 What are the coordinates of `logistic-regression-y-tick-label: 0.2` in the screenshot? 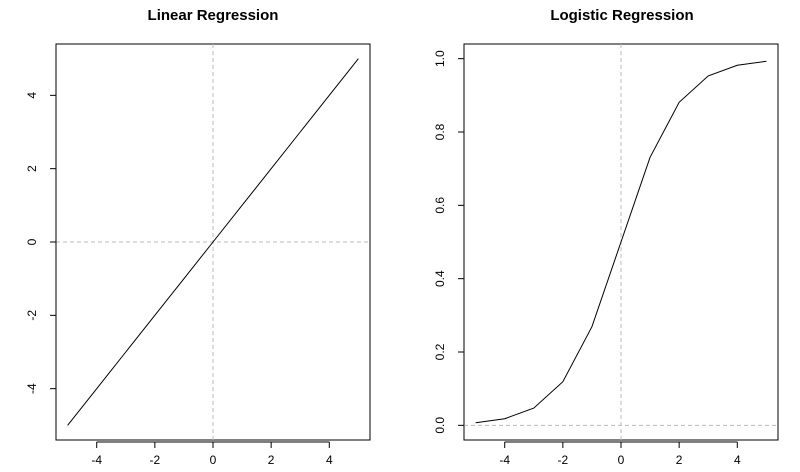 It's located at (440, 351).